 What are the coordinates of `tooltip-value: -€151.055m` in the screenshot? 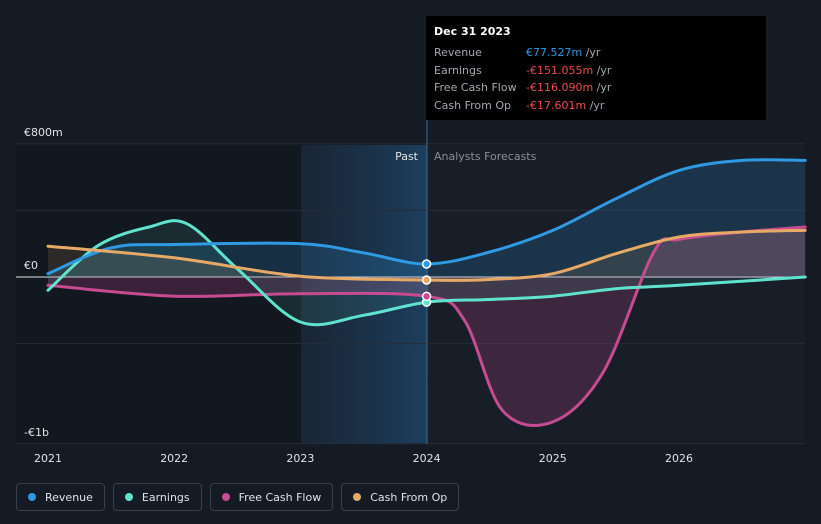 It's located at (560, 70).